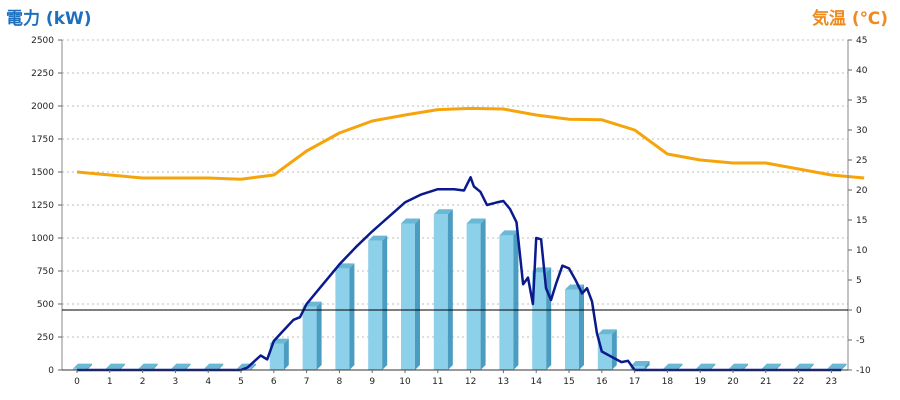  I want to click on right-tick-label: 15, so click(861, 221).